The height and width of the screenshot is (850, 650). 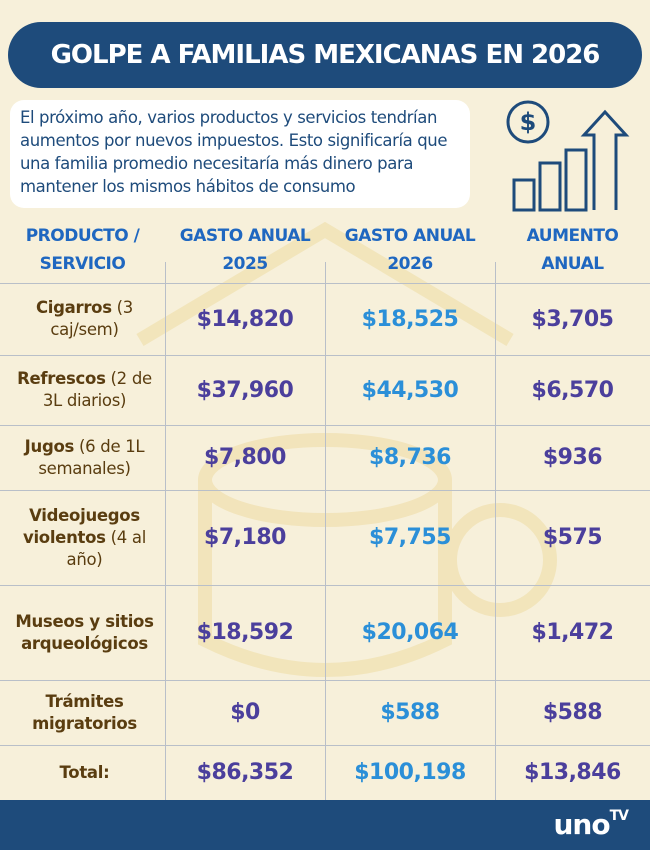 I want to click on product-cell: Jugos (6 de 1L semanales), so click(x=84, y=457).